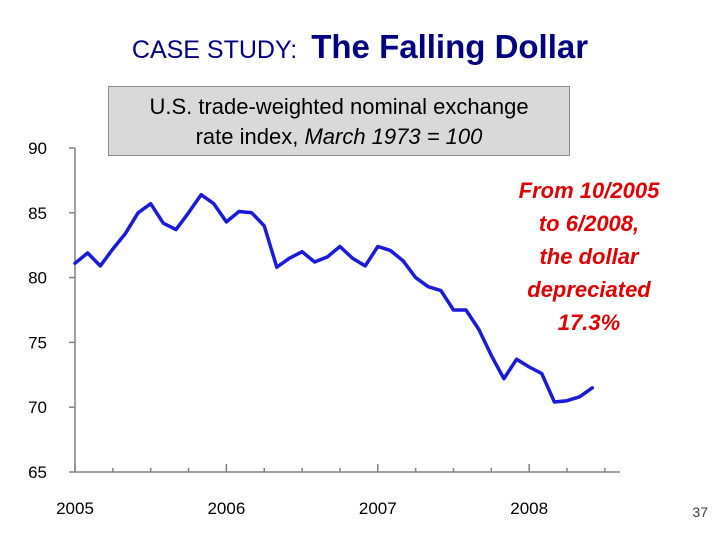 The image size is (720, 540). I want to click on annotation-line-1: From 10/2005, so click(589, 190).